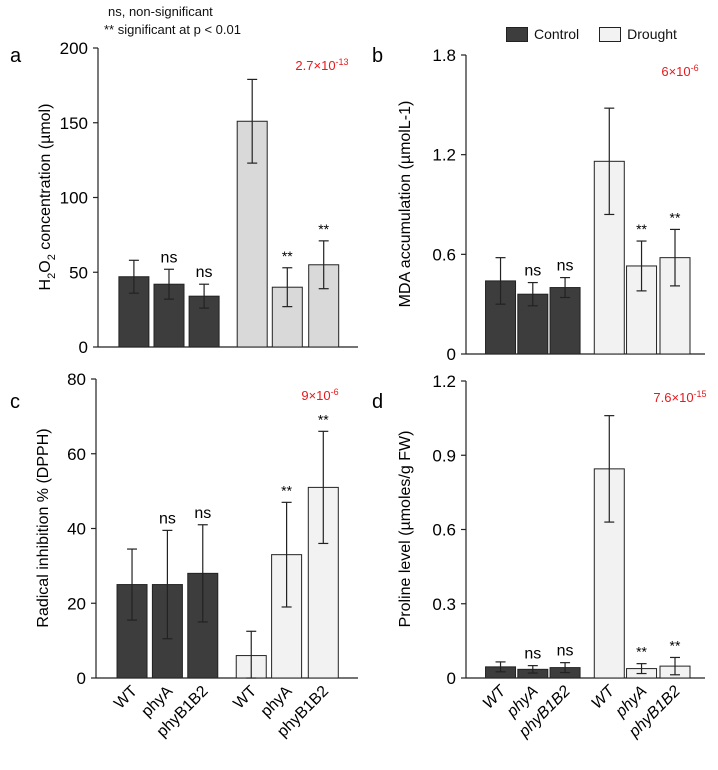  Describe the element at coordinates (679, 397) in the screenshot. I see `p-value: 7.6×10⁻¹⁵` at that location.